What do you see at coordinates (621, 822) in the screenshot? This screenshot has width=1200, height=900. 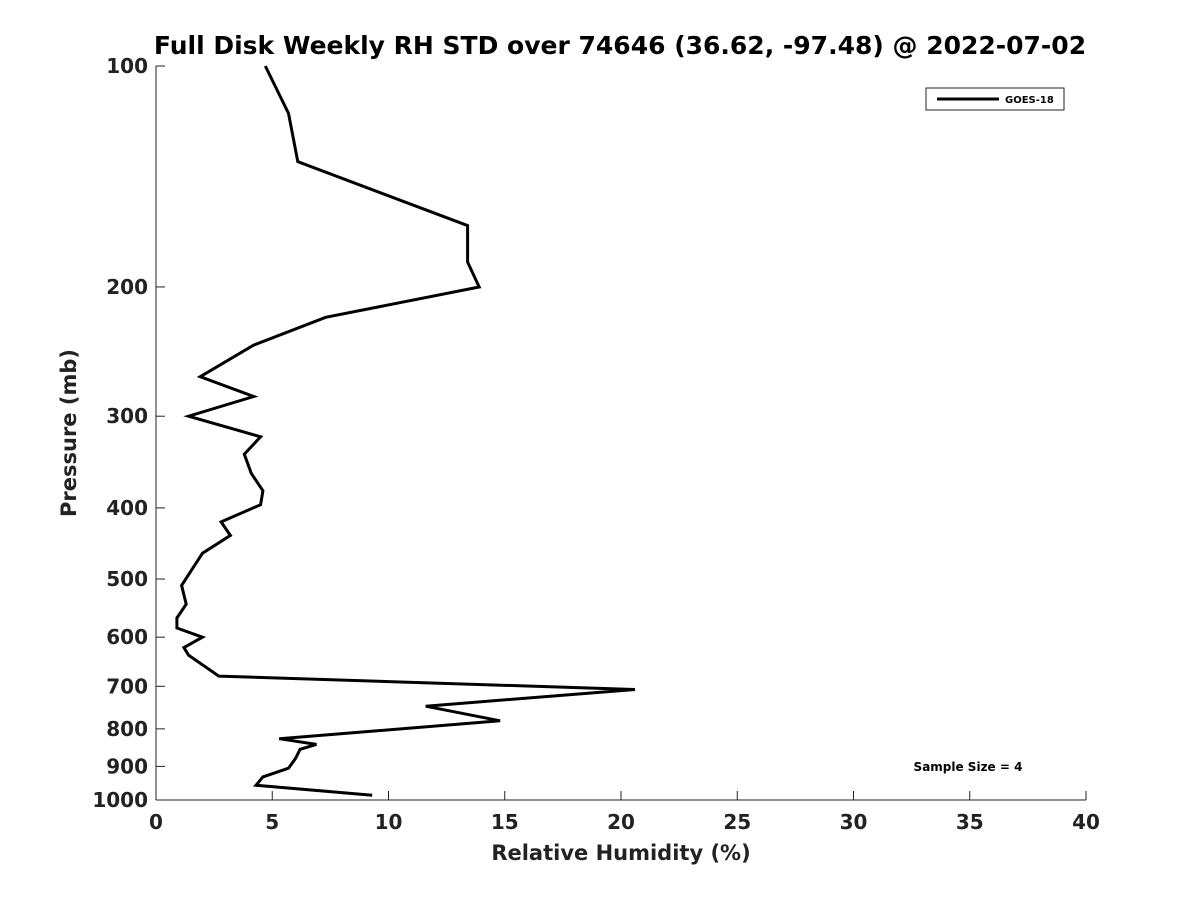 I see `x-tick-label: 20` at bounding box center [621, 822].